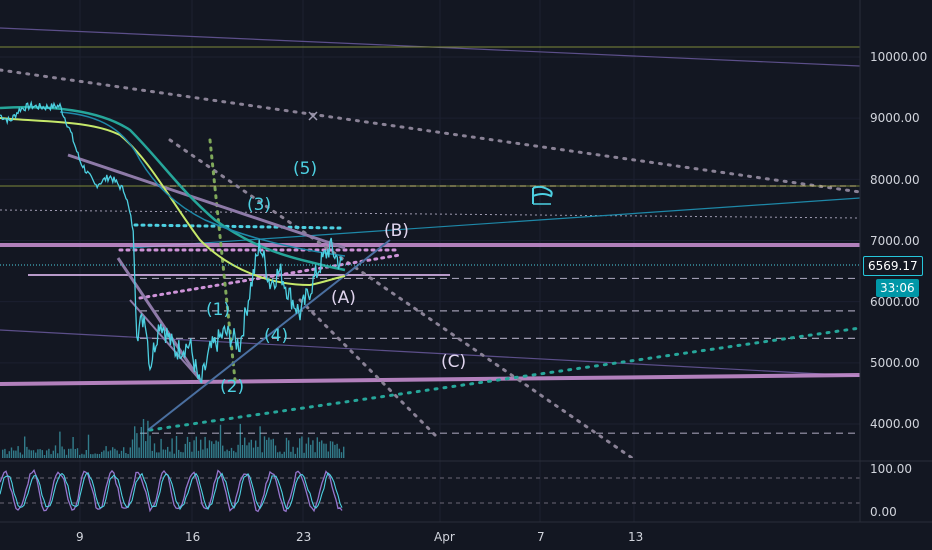  What do you see at coordinates (343, 298) in the screenshot?
I see `wave-a-label: (A)` at bounding box center [343, 298].